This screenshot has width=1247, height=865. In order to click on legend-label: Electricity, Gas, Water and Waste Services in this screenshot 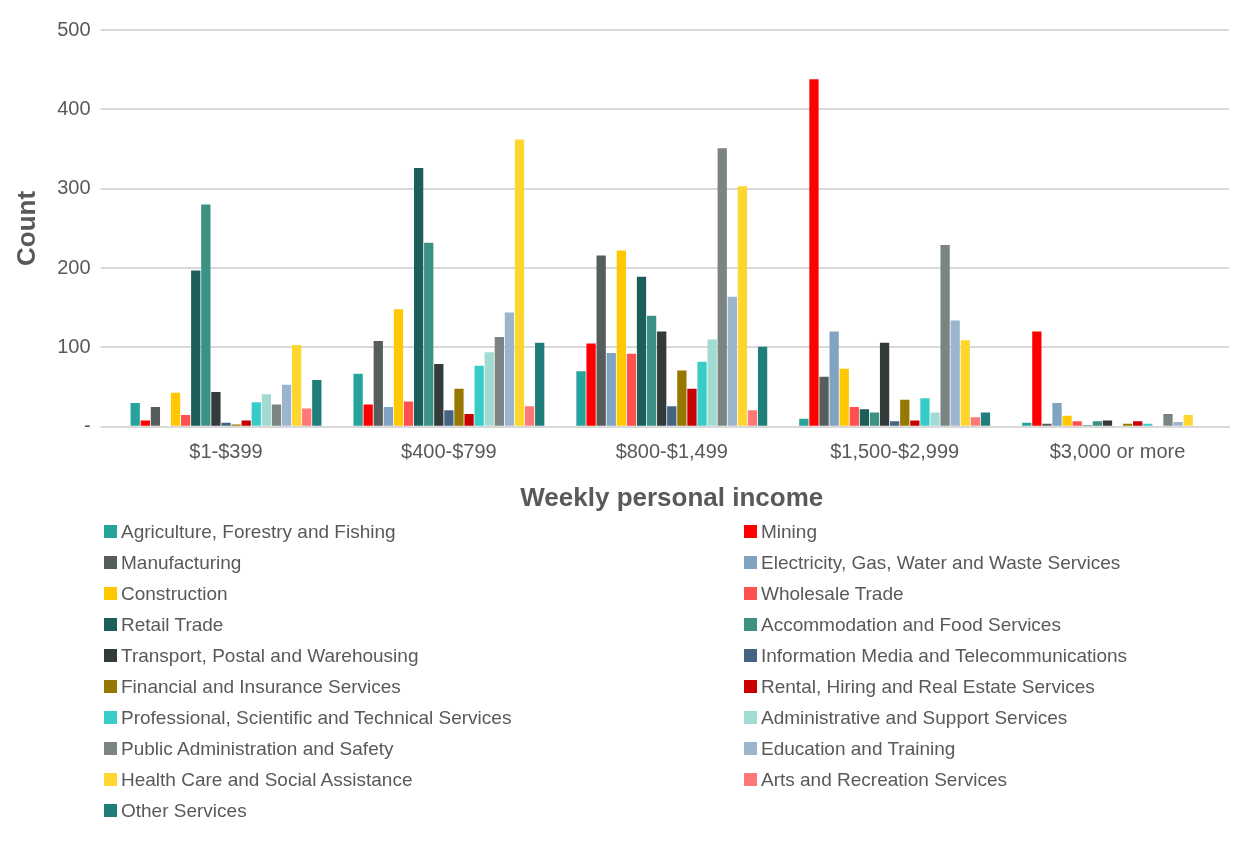, I will do `click(941, 562)`.